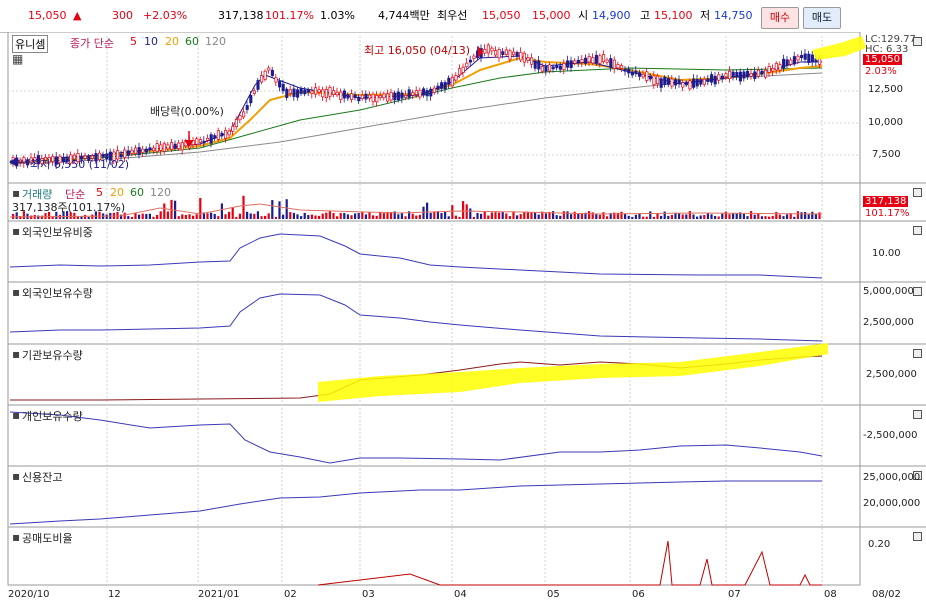 The height and width of the screenshot is (611, 926). What do you see at coordinates (215, 41) in the screenshot?
I see `ma120-label: 120` at bounding box center [215, 41].